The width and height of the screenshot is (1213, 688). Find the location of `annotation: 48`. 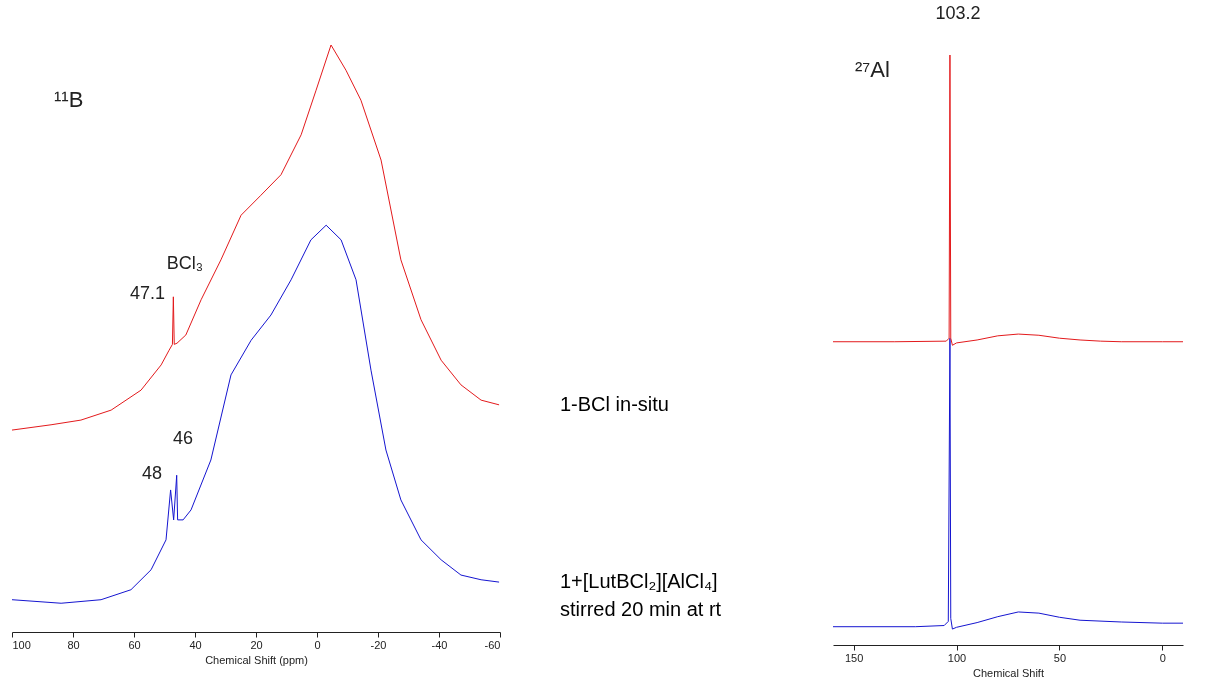

annotation: 48 is located at coordinates (152, 473).